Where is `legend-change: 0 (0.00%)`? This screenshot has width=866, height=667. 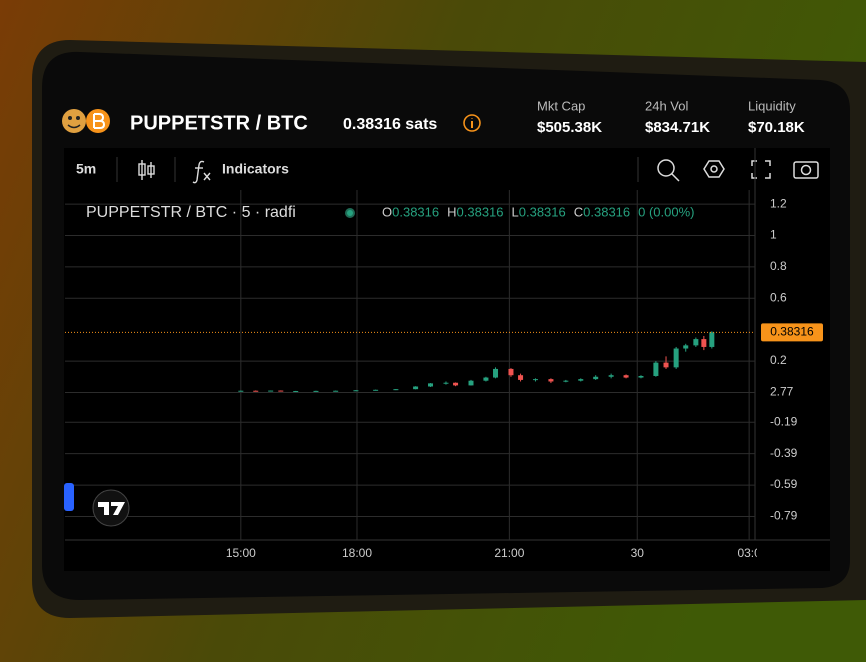 legend-change: 0 (0.00%) is located at coordinates (666, 211).